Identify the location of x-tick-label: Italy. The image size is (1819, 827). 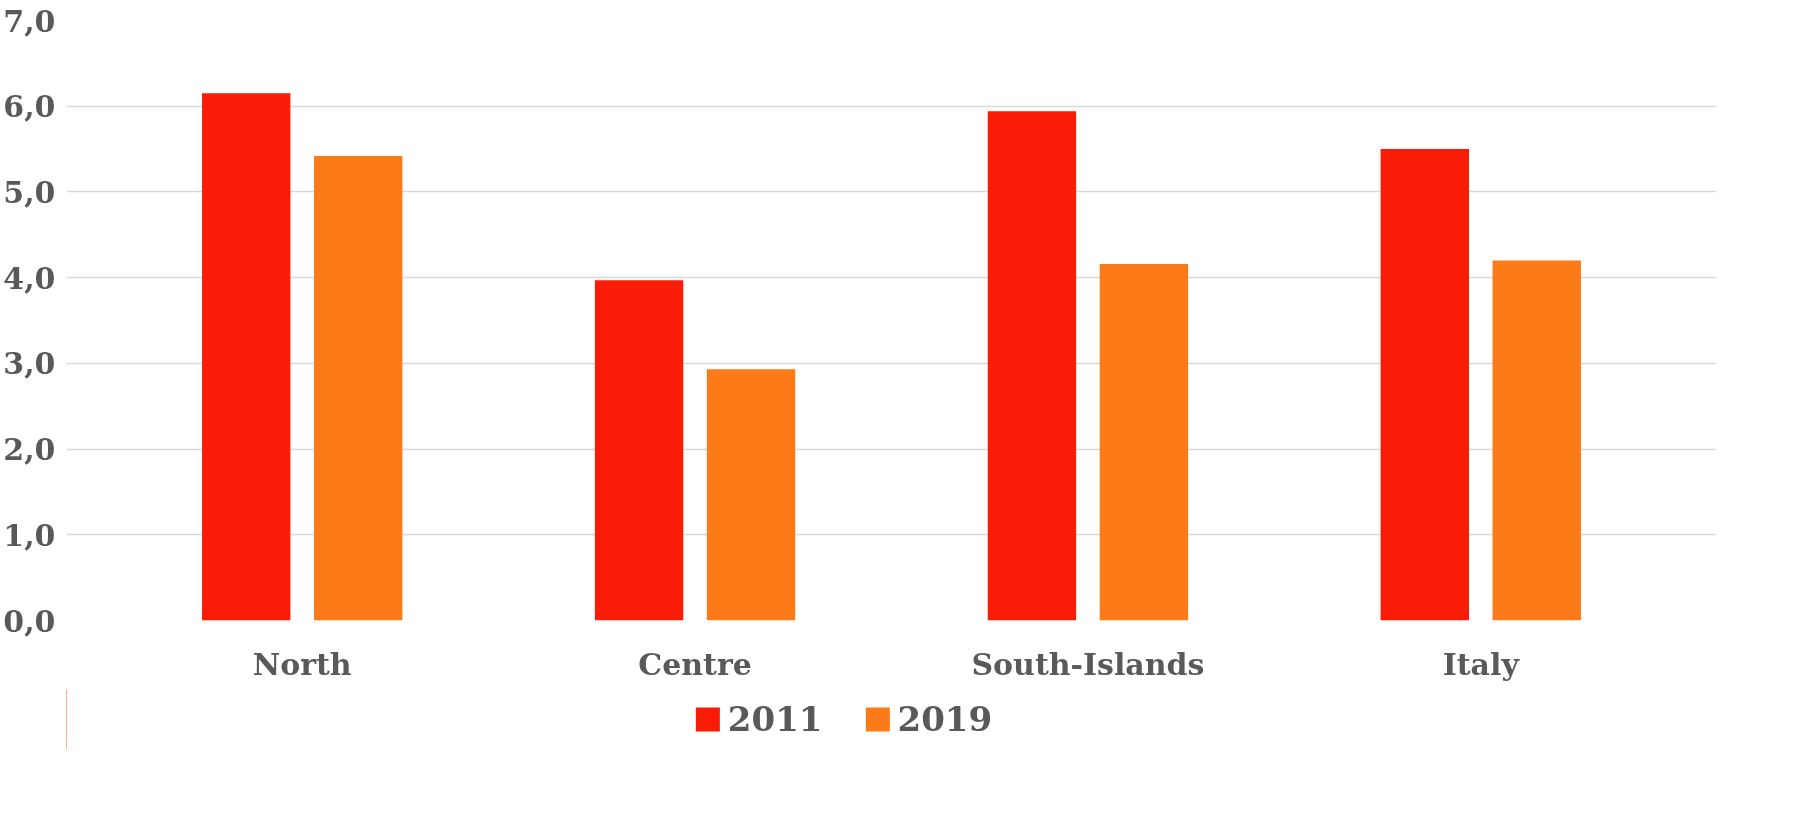
(1481, 664).